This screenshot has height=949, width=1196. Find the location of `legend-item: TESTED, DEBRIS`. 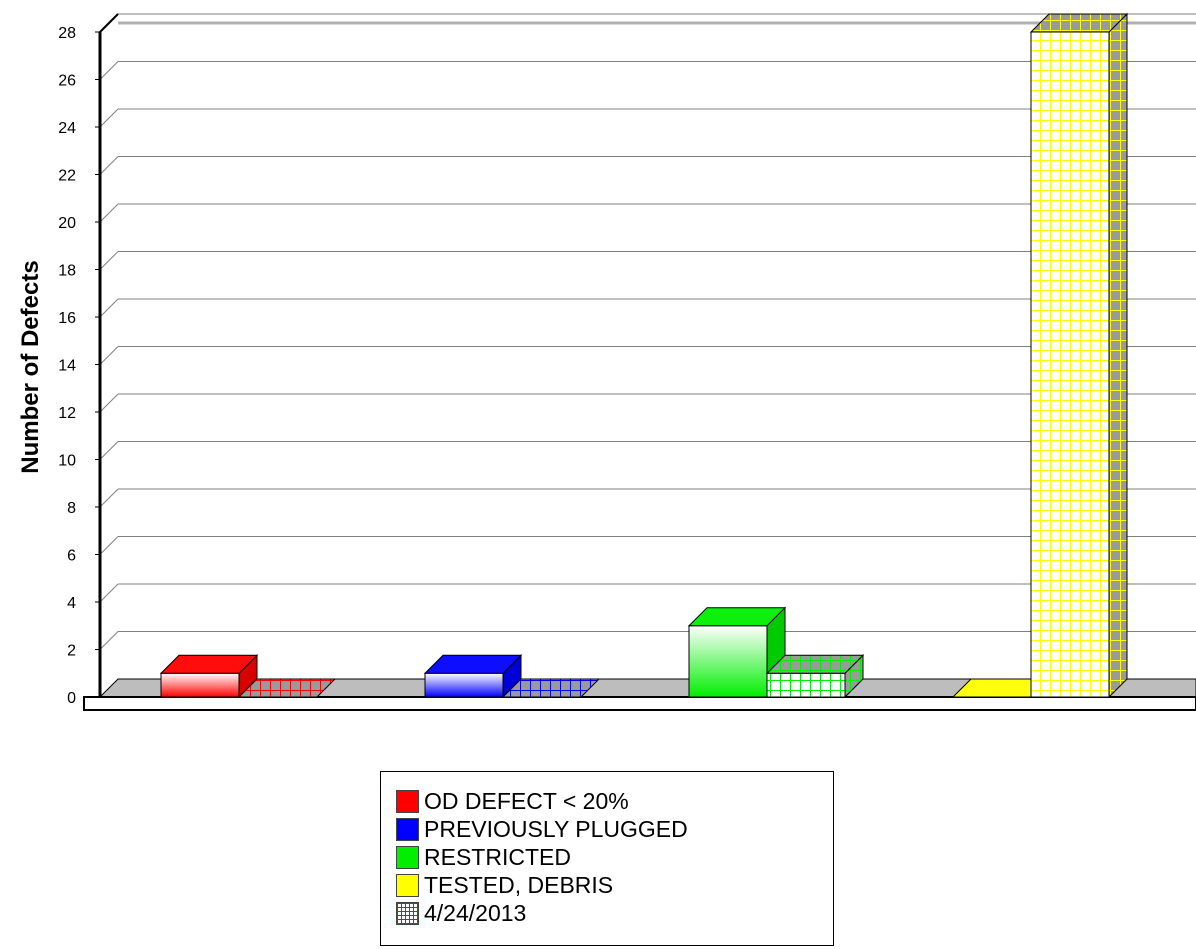

legend-item: TESTED, DEBRIS is located at coordinates (614, 885).